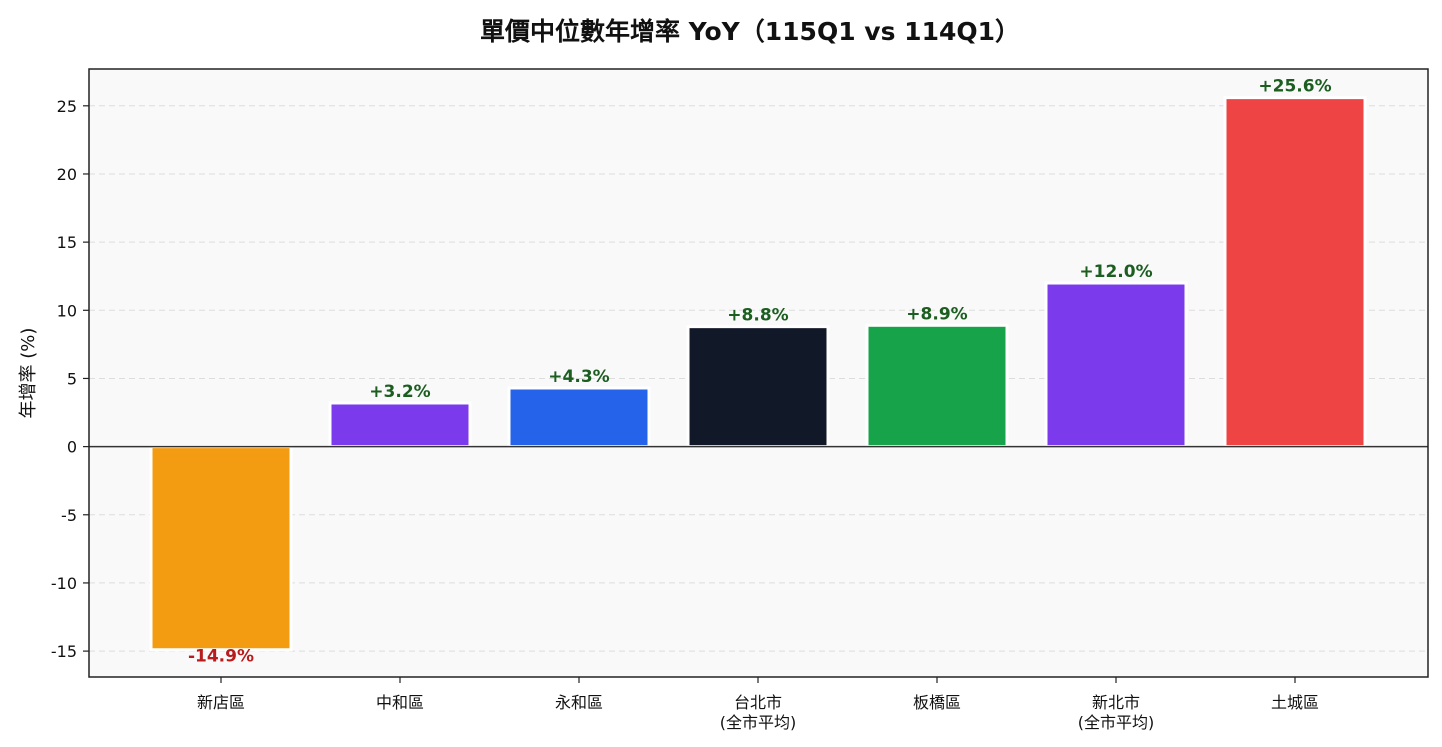  What do you see at coordinates (579, 702) in the screenshot?
I see `x-tick-label: 永和區` at bounding box center [579, 702].